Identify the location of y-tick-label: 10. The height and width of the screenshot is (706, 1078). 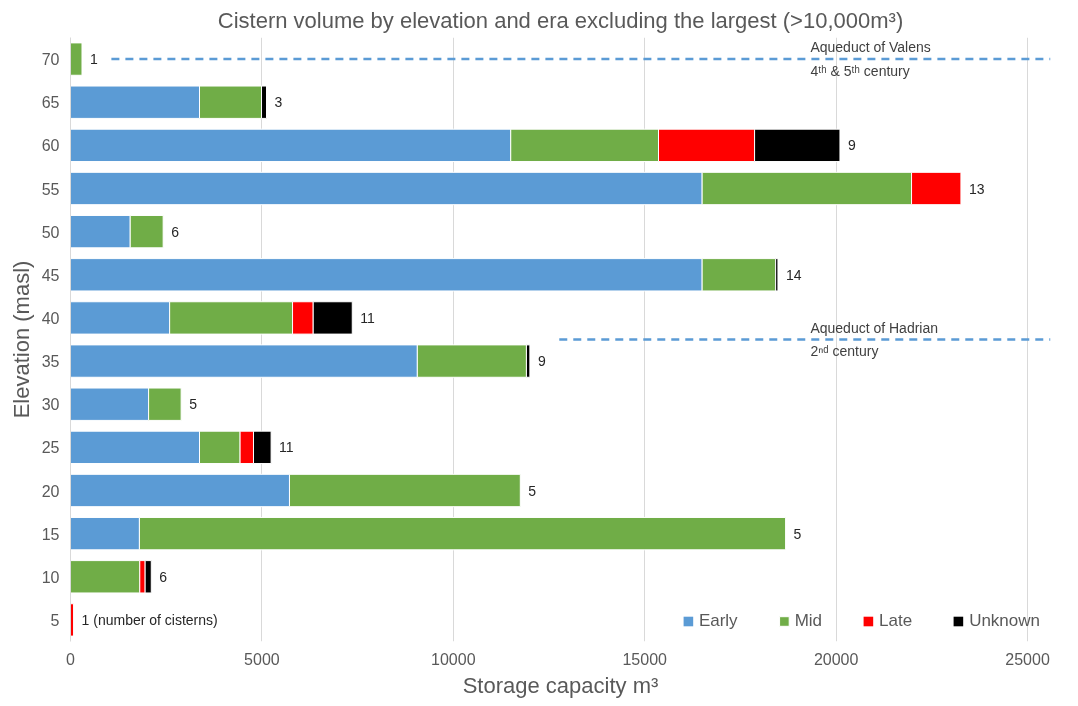
(50, 577).